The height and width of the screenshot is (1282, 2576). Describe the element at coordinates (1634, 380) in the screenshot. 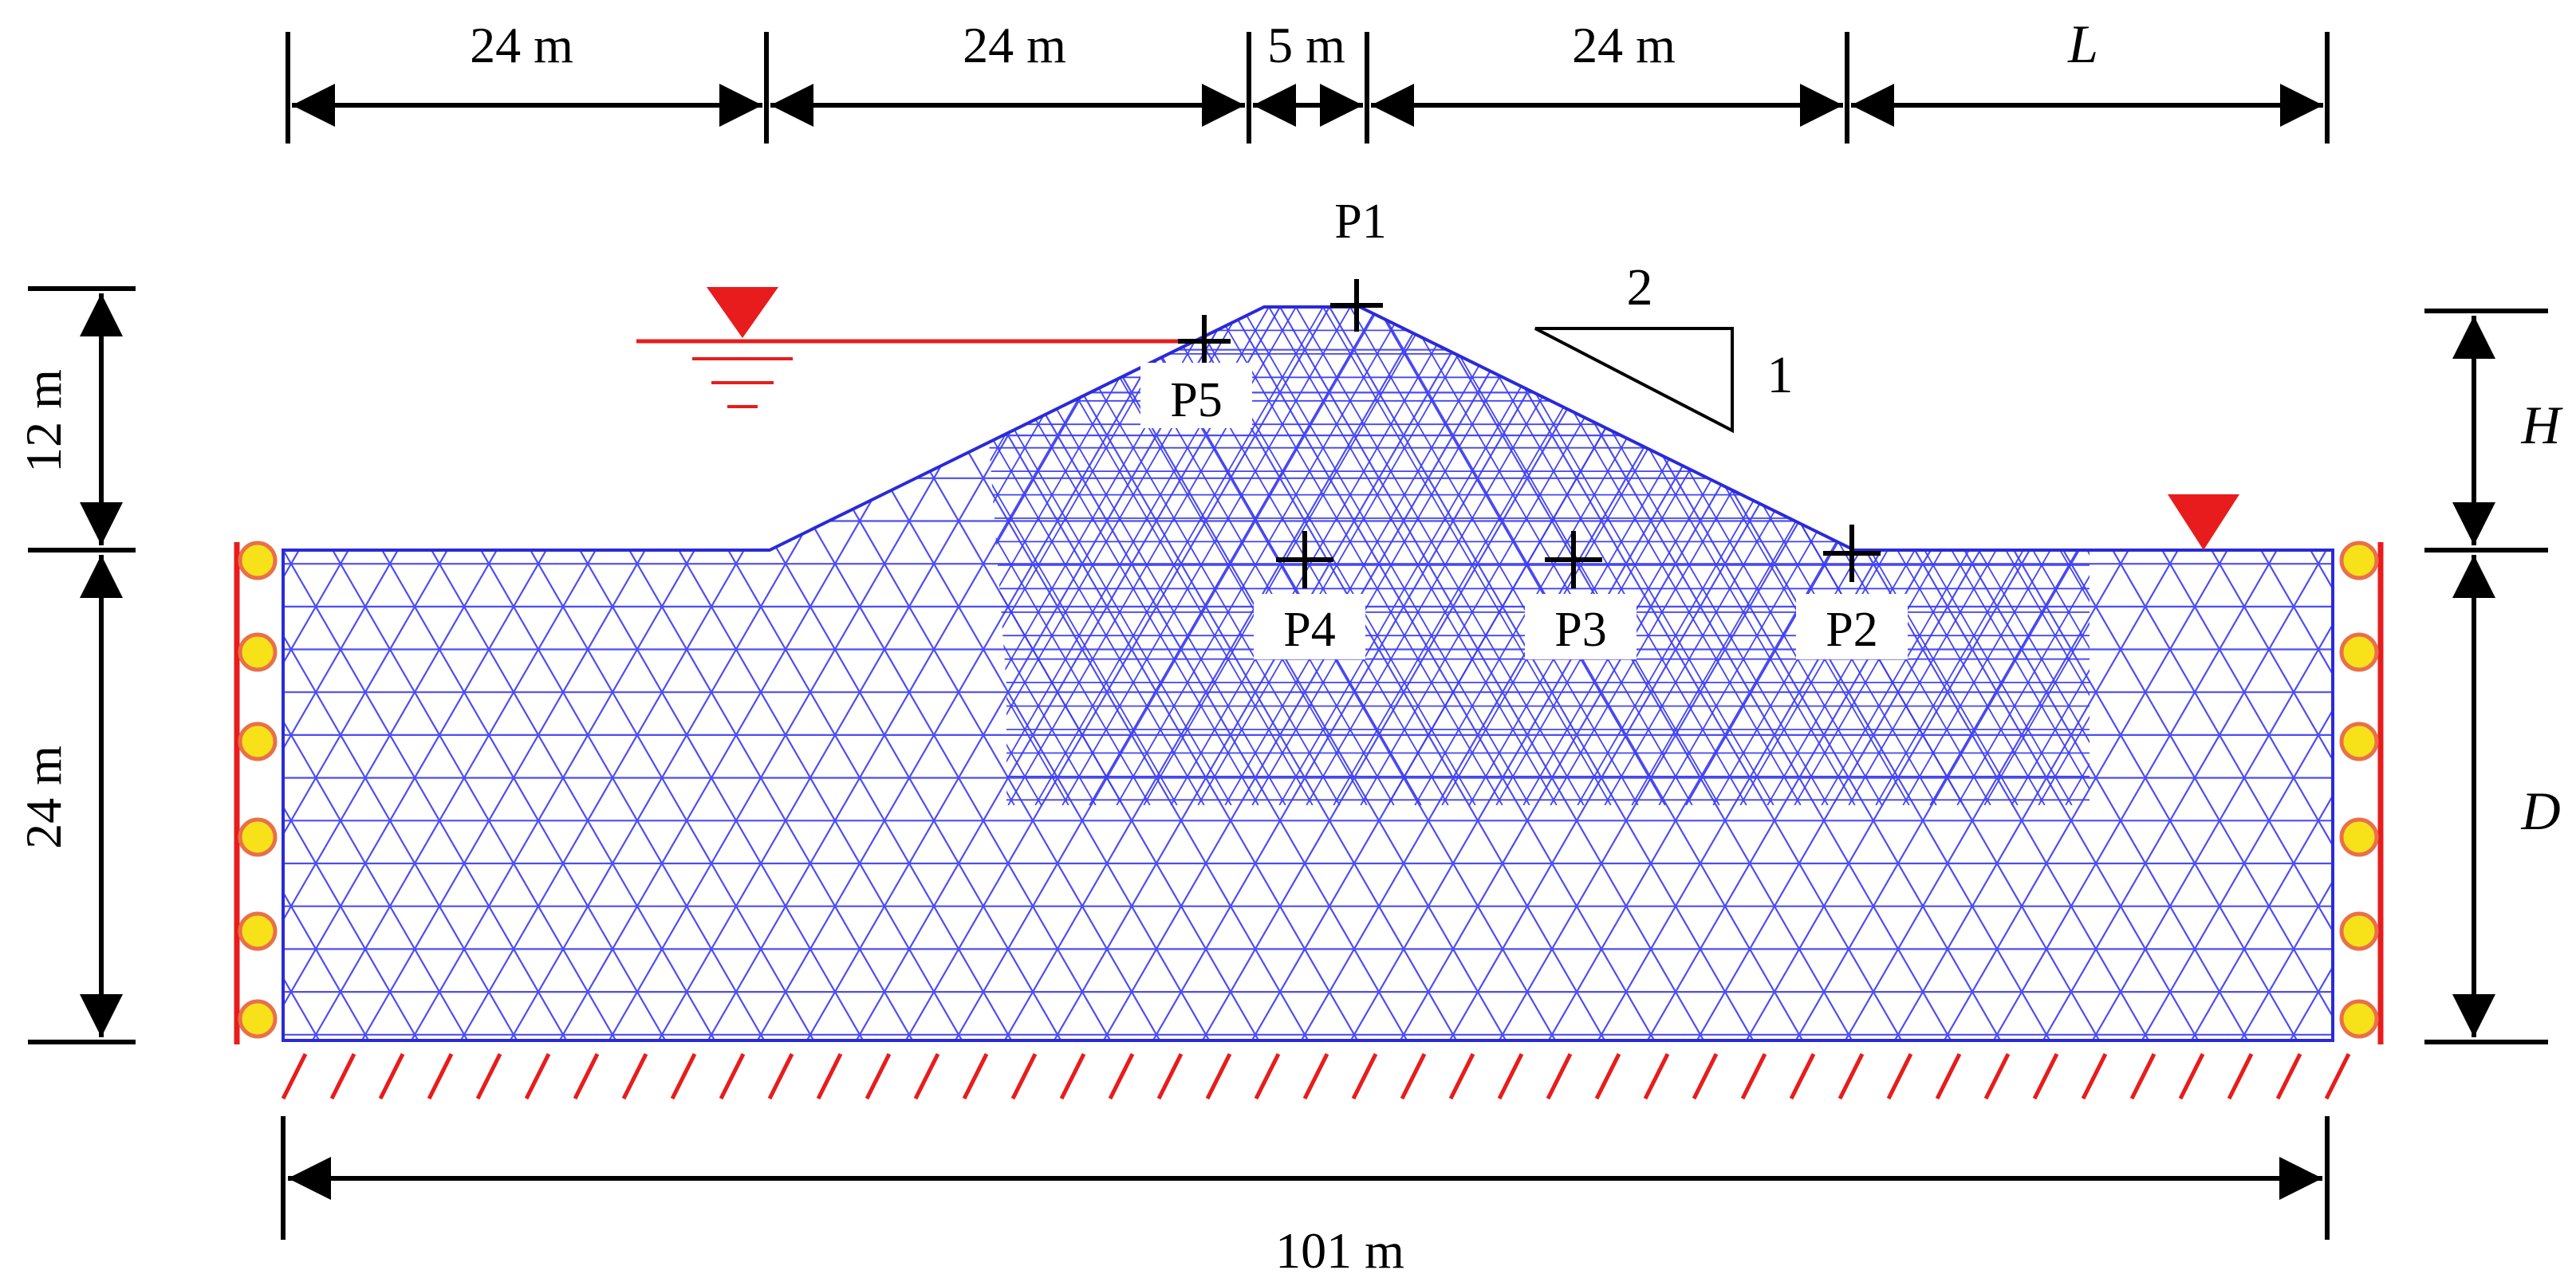

I see `slope-triangle-icon` at that location.